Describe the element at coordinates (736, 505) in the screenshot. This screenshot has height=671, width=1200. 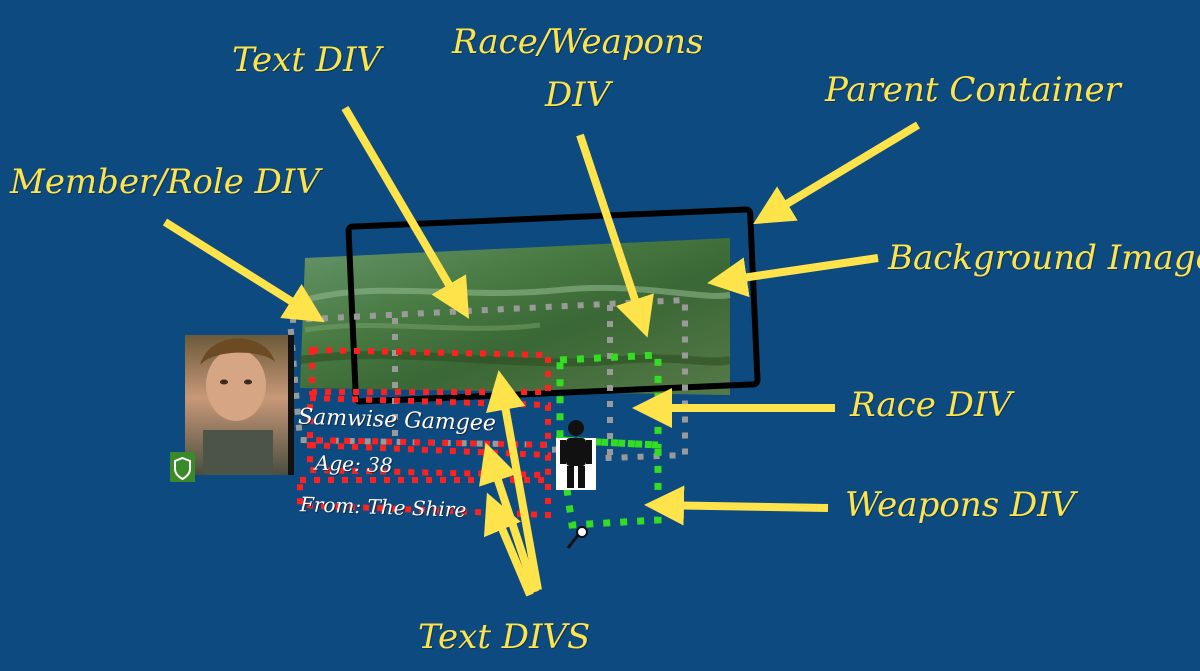
I see `arrow-weapons-div` at that location.